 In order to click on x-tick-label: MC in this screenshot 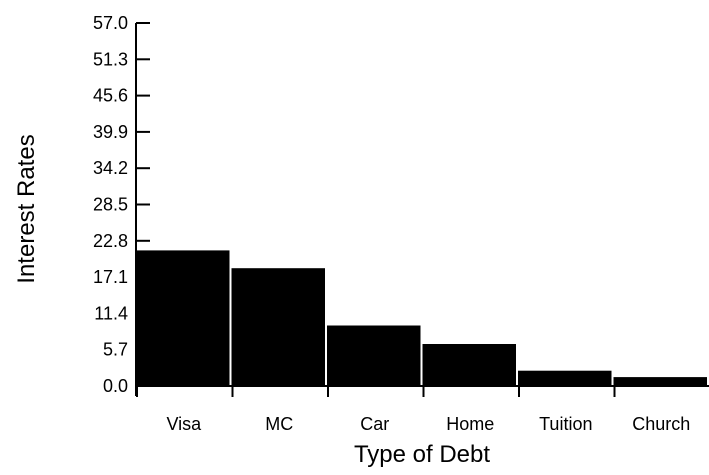, I will do `click(279, 424)`.